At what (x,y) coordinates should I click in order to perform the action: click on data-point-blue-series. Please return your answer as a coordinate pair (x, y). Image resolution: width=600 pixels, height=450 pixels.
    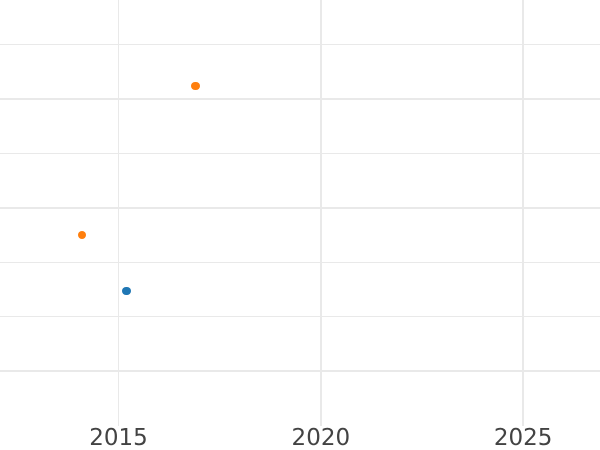
    Looking at the image, I should click on (126, 291).